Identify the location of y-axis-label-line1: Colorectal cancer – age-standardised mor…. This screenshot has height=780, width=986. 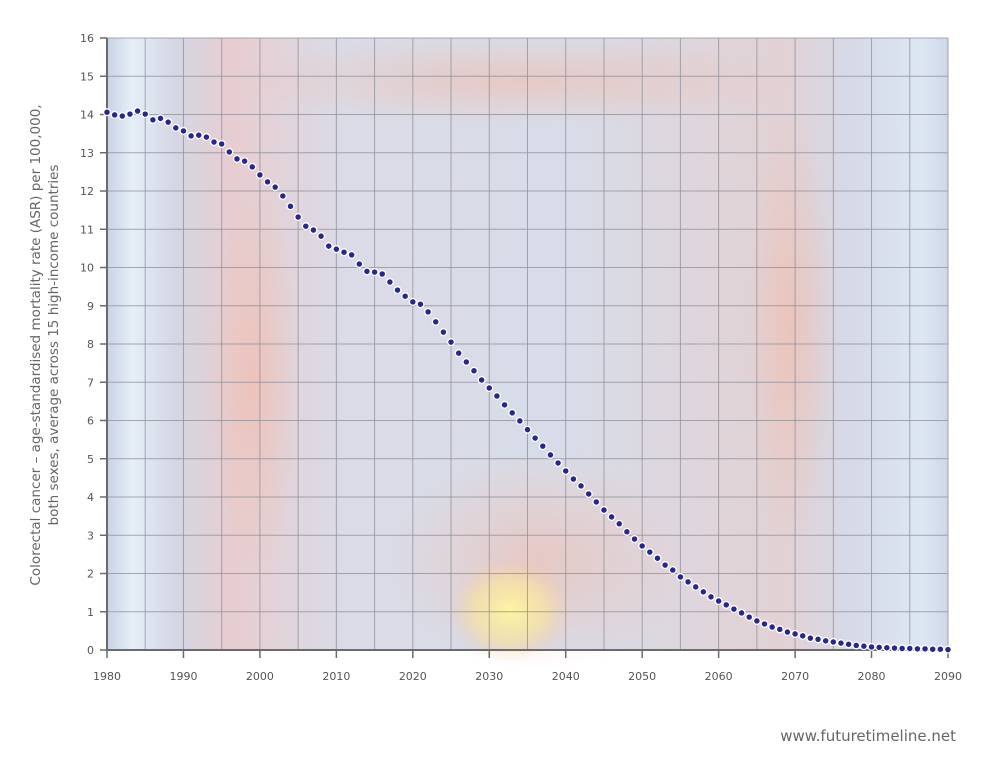
(36, 344).